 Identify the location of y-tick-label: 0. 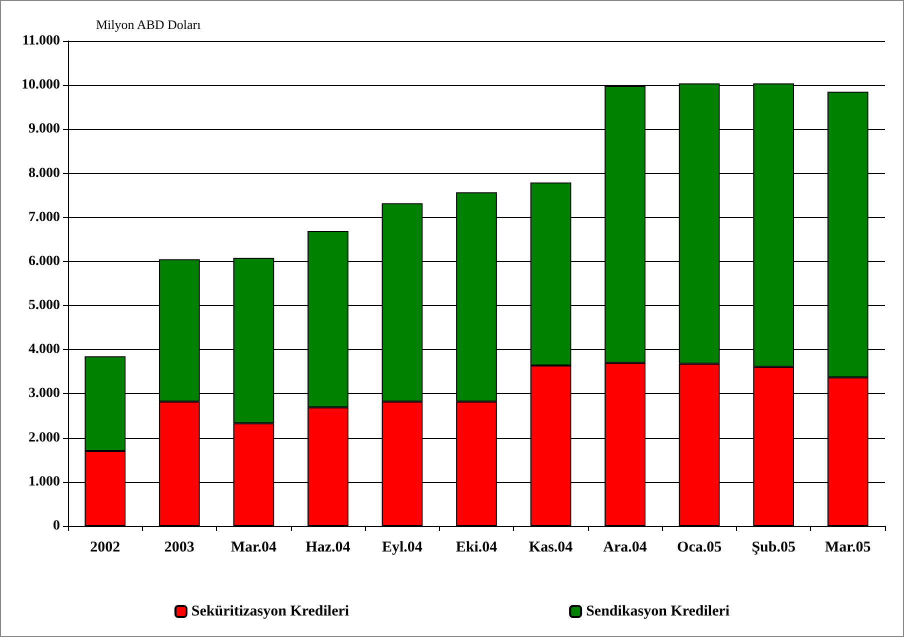
(56, 526).